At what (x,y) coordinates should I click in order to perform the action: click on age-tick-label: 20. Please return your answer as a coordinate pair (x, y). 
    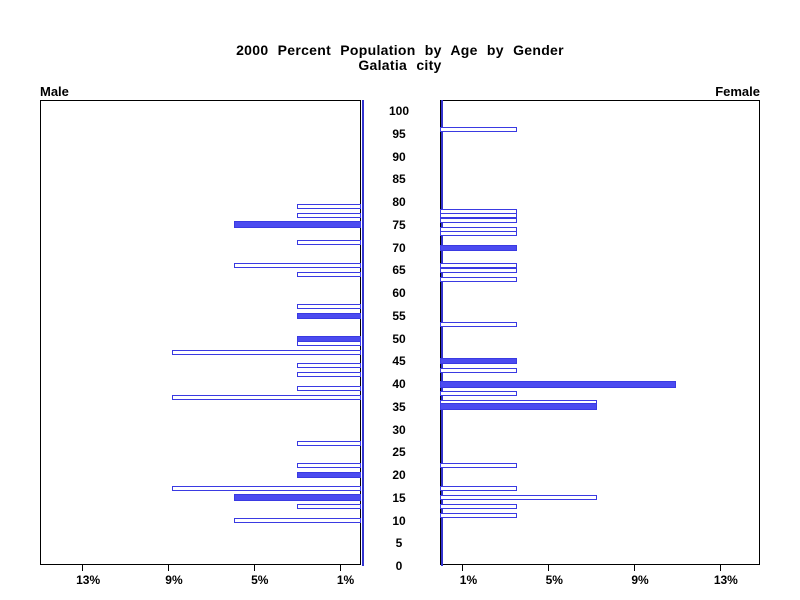
    Looking at the image, I should click on (399, 475).